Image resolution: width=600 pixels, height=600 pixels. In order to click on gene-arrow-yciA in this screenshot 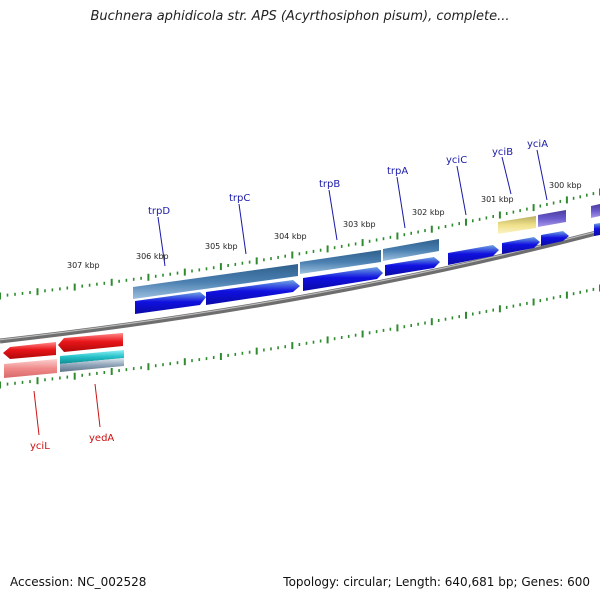, I will do `click(555, 238)`.